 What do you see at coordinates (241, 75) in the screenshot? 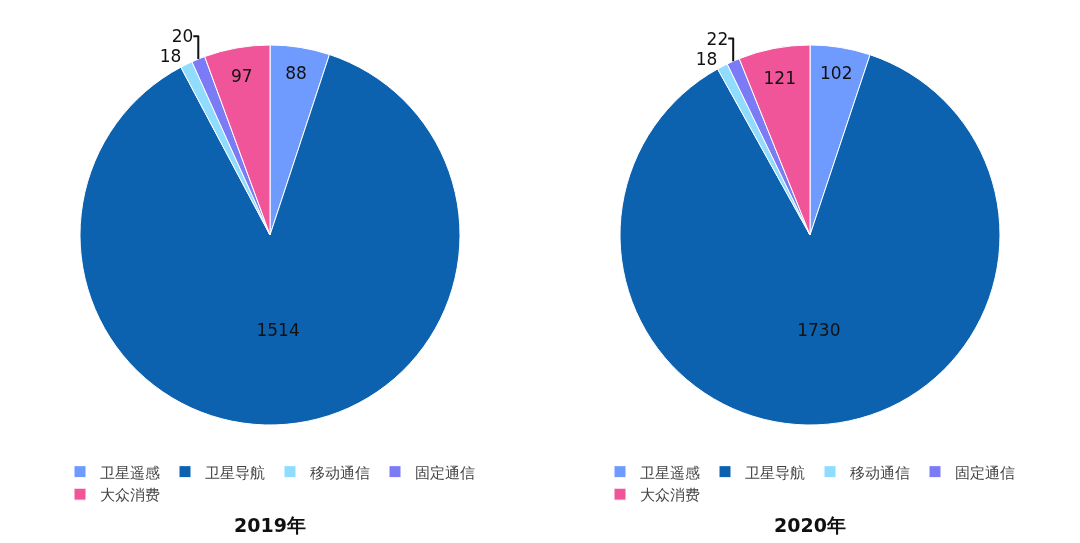
I see `data-label: 97` at bounding box center [241, 75].